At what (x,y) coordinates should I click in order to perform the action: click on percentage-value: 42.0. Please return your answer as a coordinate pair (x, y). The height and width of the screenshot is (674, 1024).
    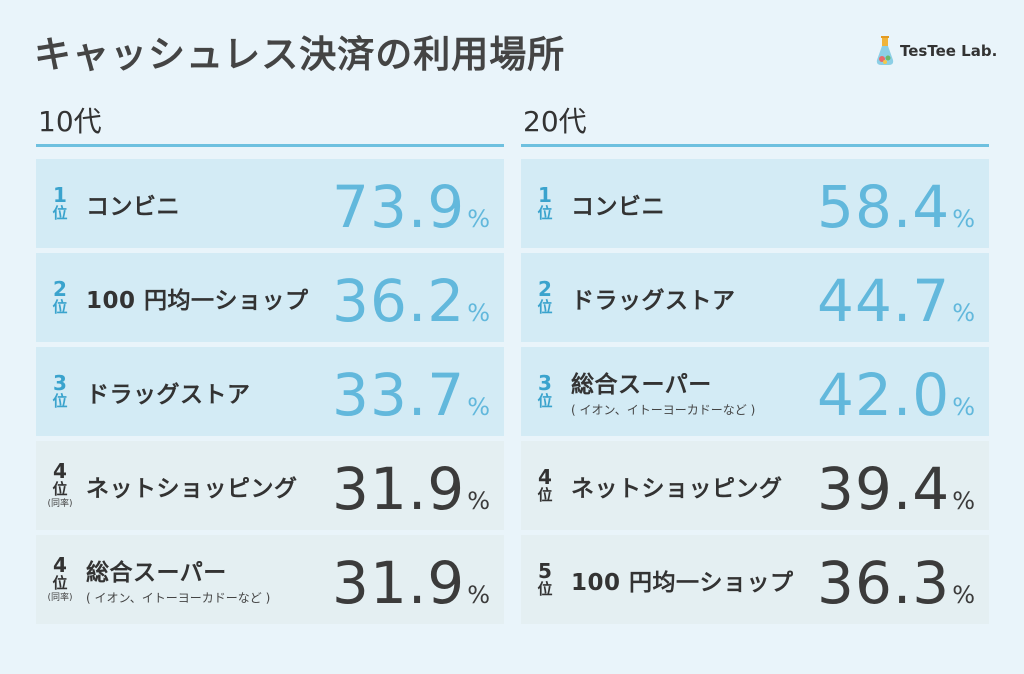
    Looking at the image, I should click on (884, 395).